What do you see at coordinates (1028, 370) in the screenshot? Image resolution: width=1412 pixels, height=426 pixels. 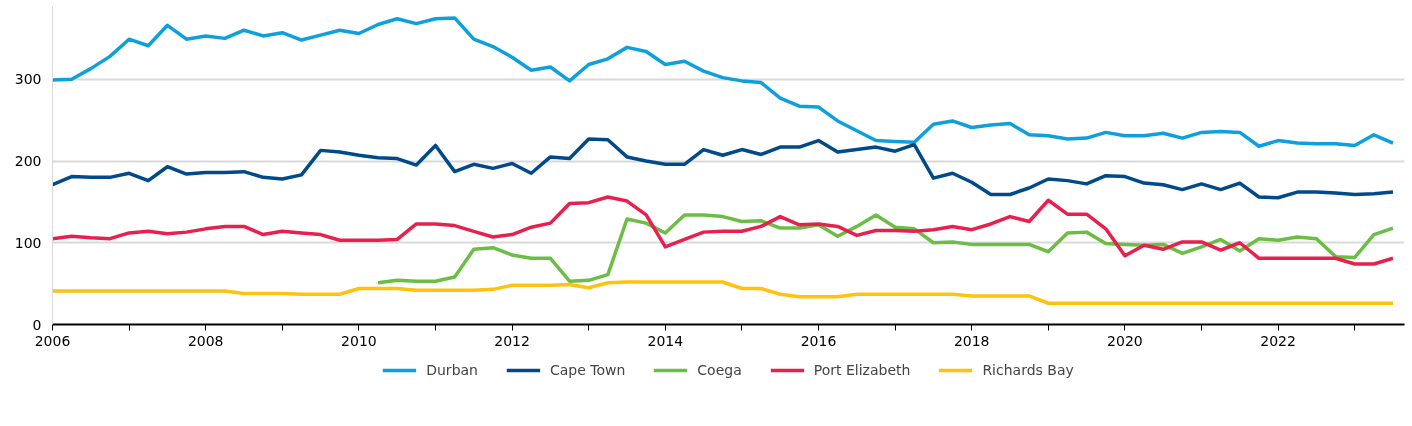 I see `legend-label: Richards Bay` at bounding box center [1028, 370].